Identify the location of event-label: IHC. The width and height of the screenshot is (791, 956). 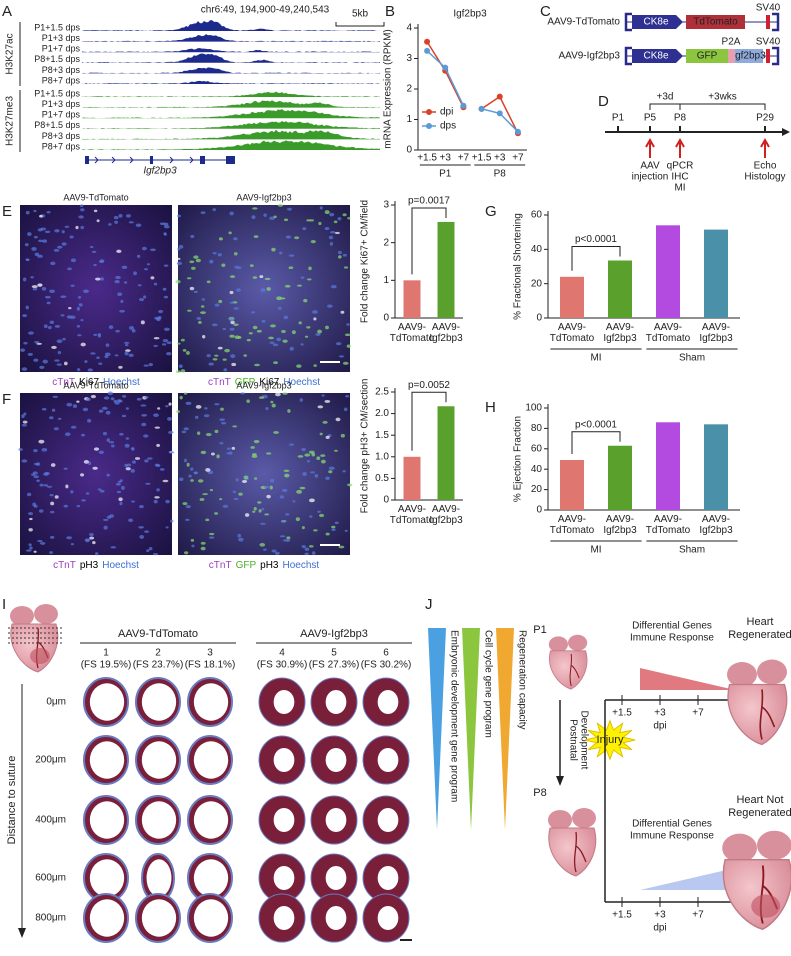
(679, 177).